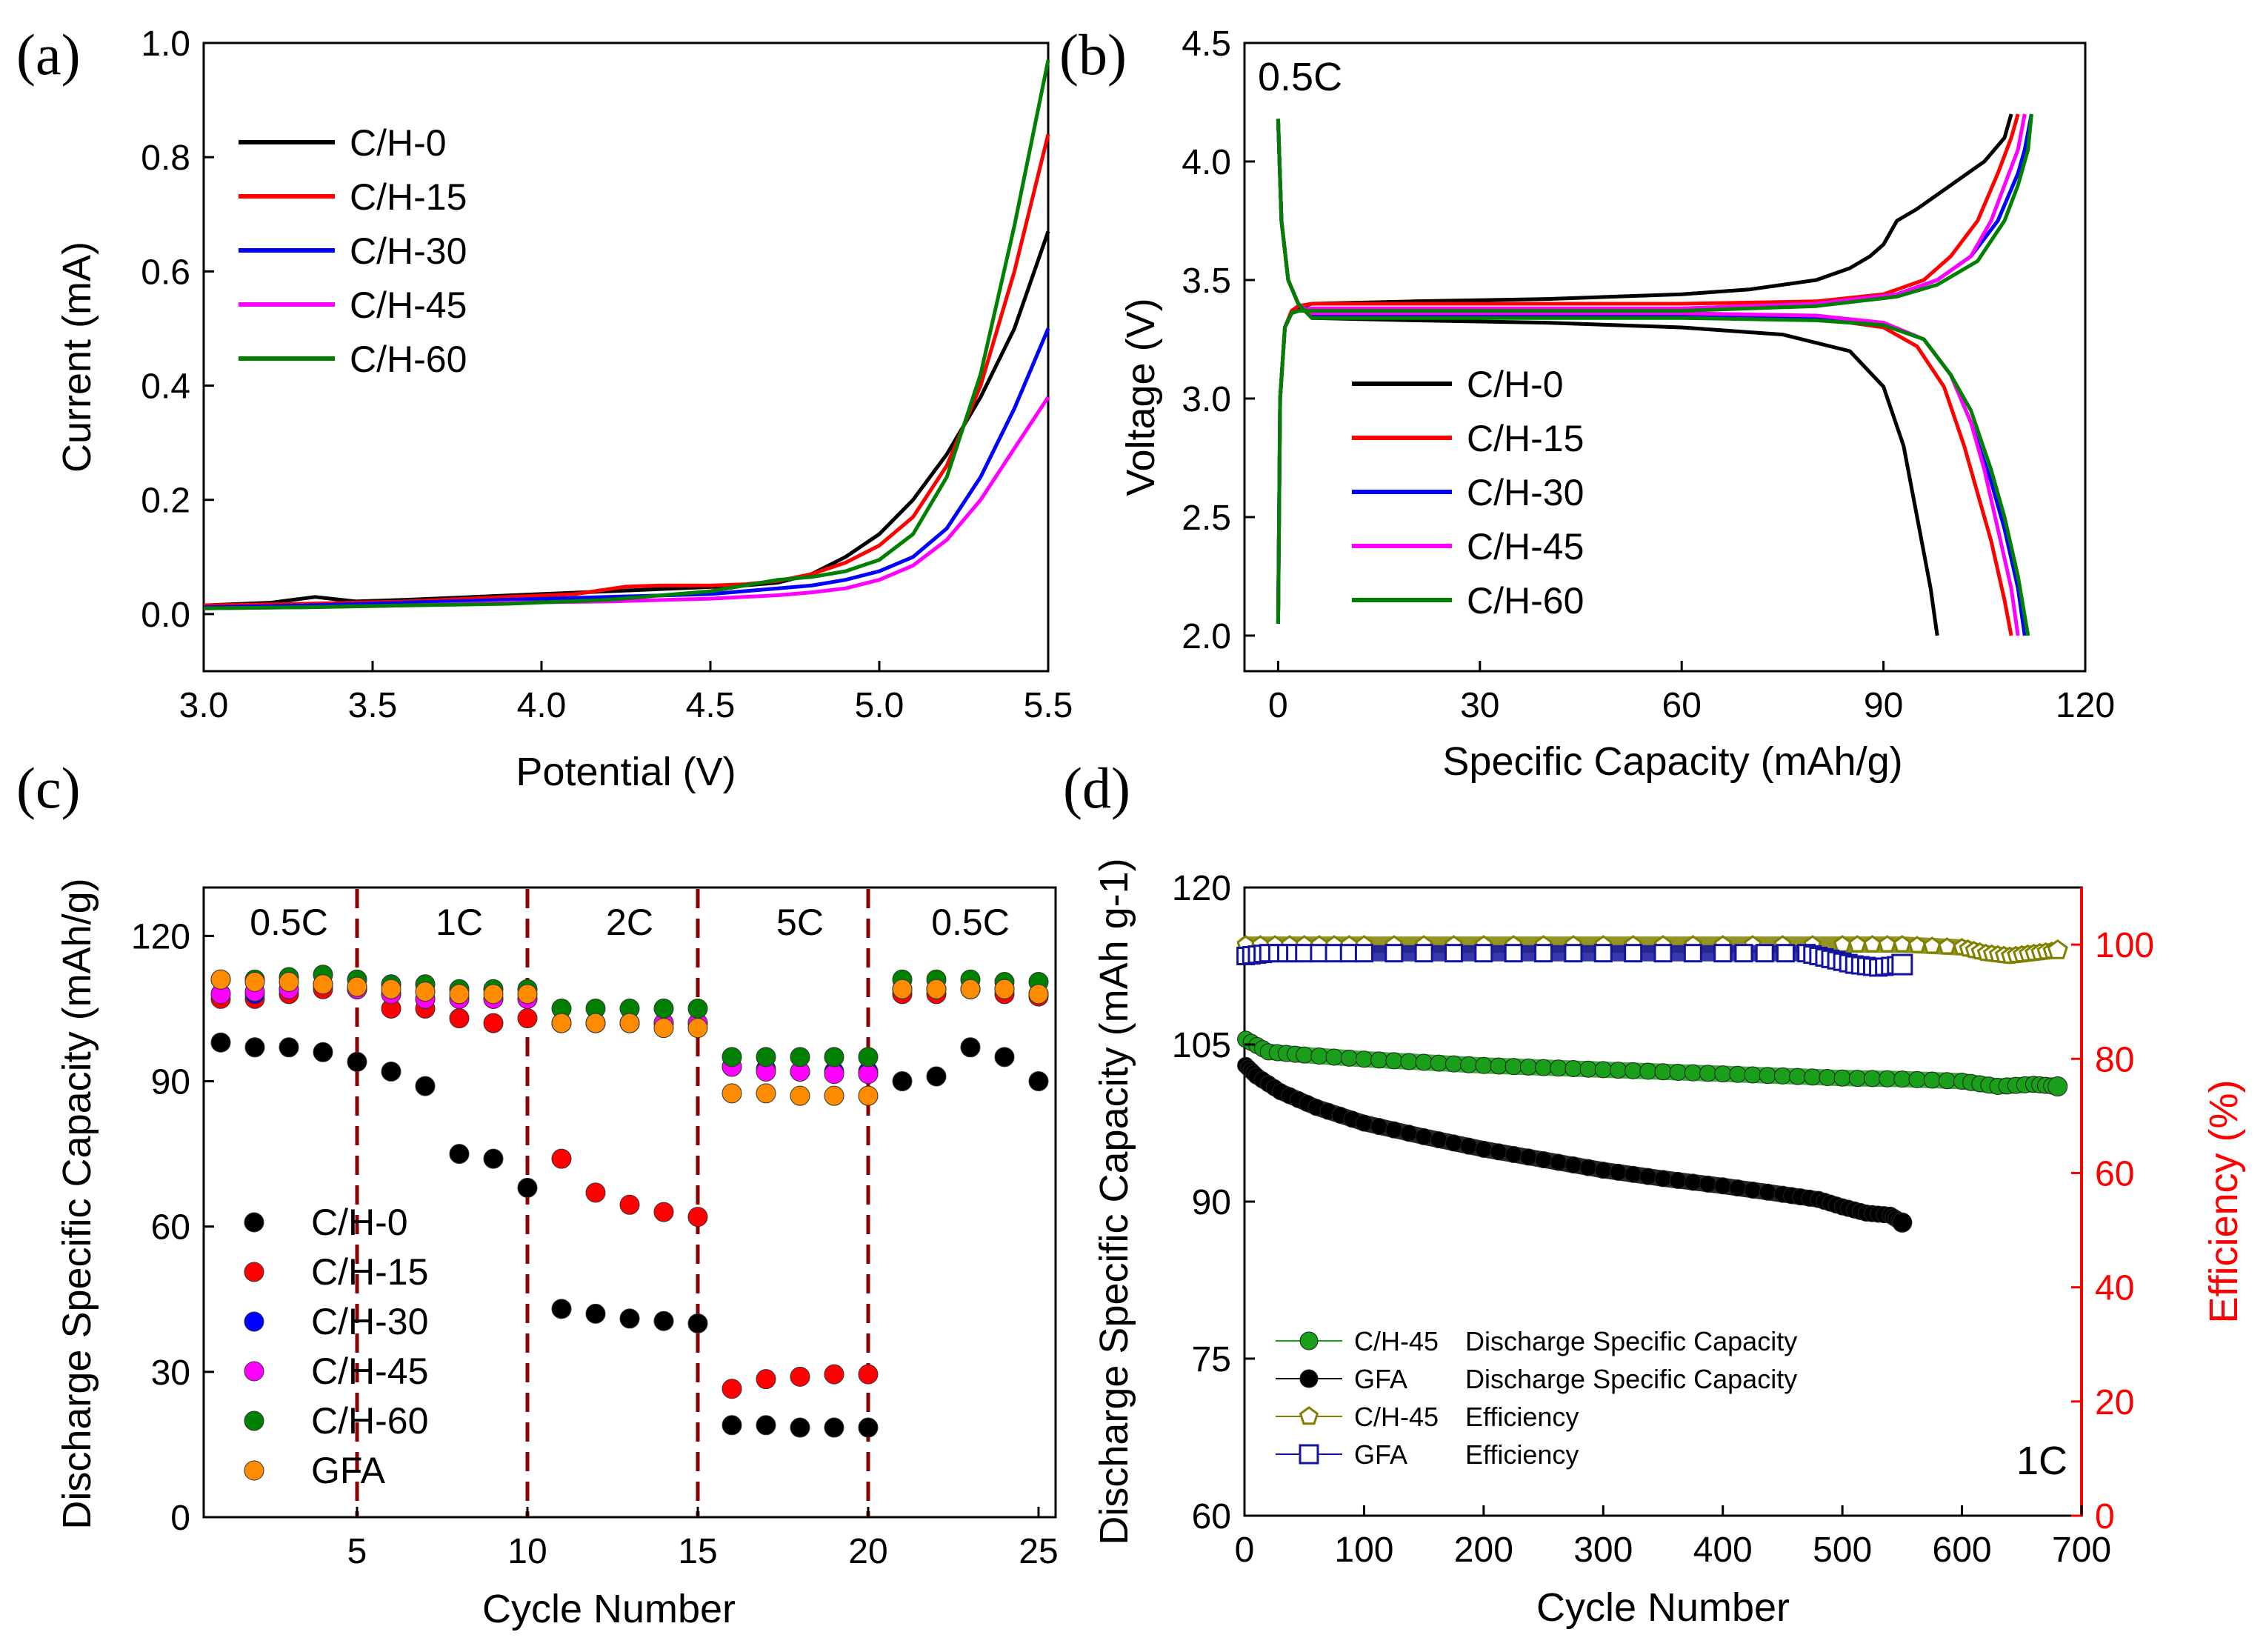 The image size is (2266, 1652). I want to click on panel-a-y-tick-label: 0.6, so click(165, 272).